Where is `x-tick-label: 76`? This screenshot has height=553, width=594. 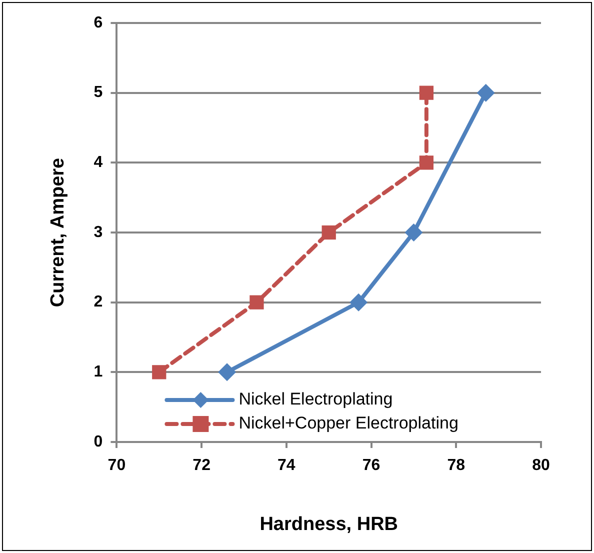 x-tick-label: 76 is located at coordinates (371, 465).